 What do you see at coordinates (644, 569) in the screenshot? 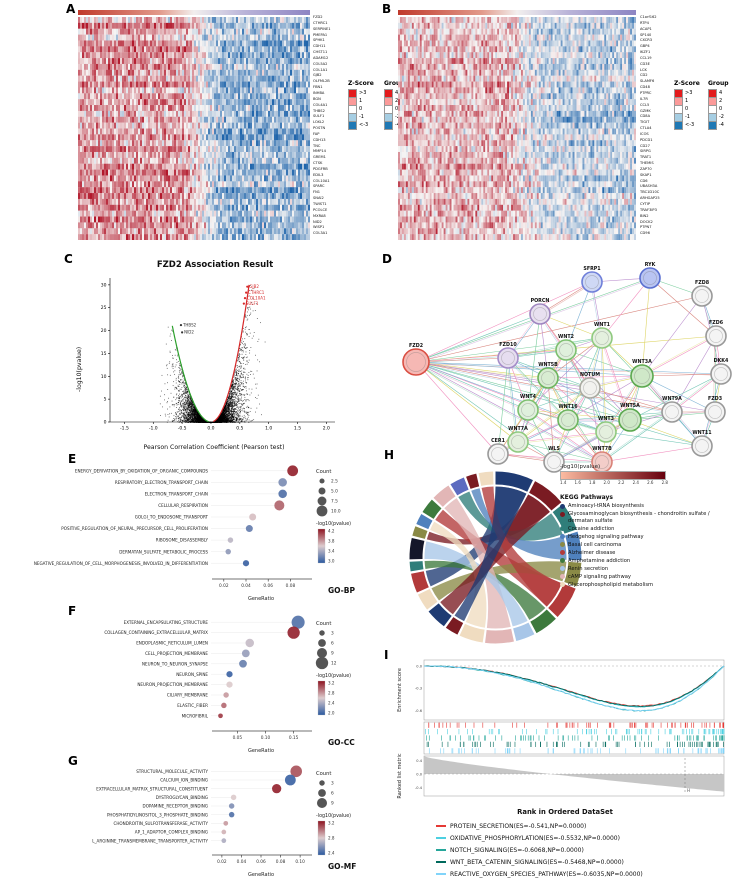
I see `kegg-legend-item: Renin secretion` at bounding box center [644, 569].